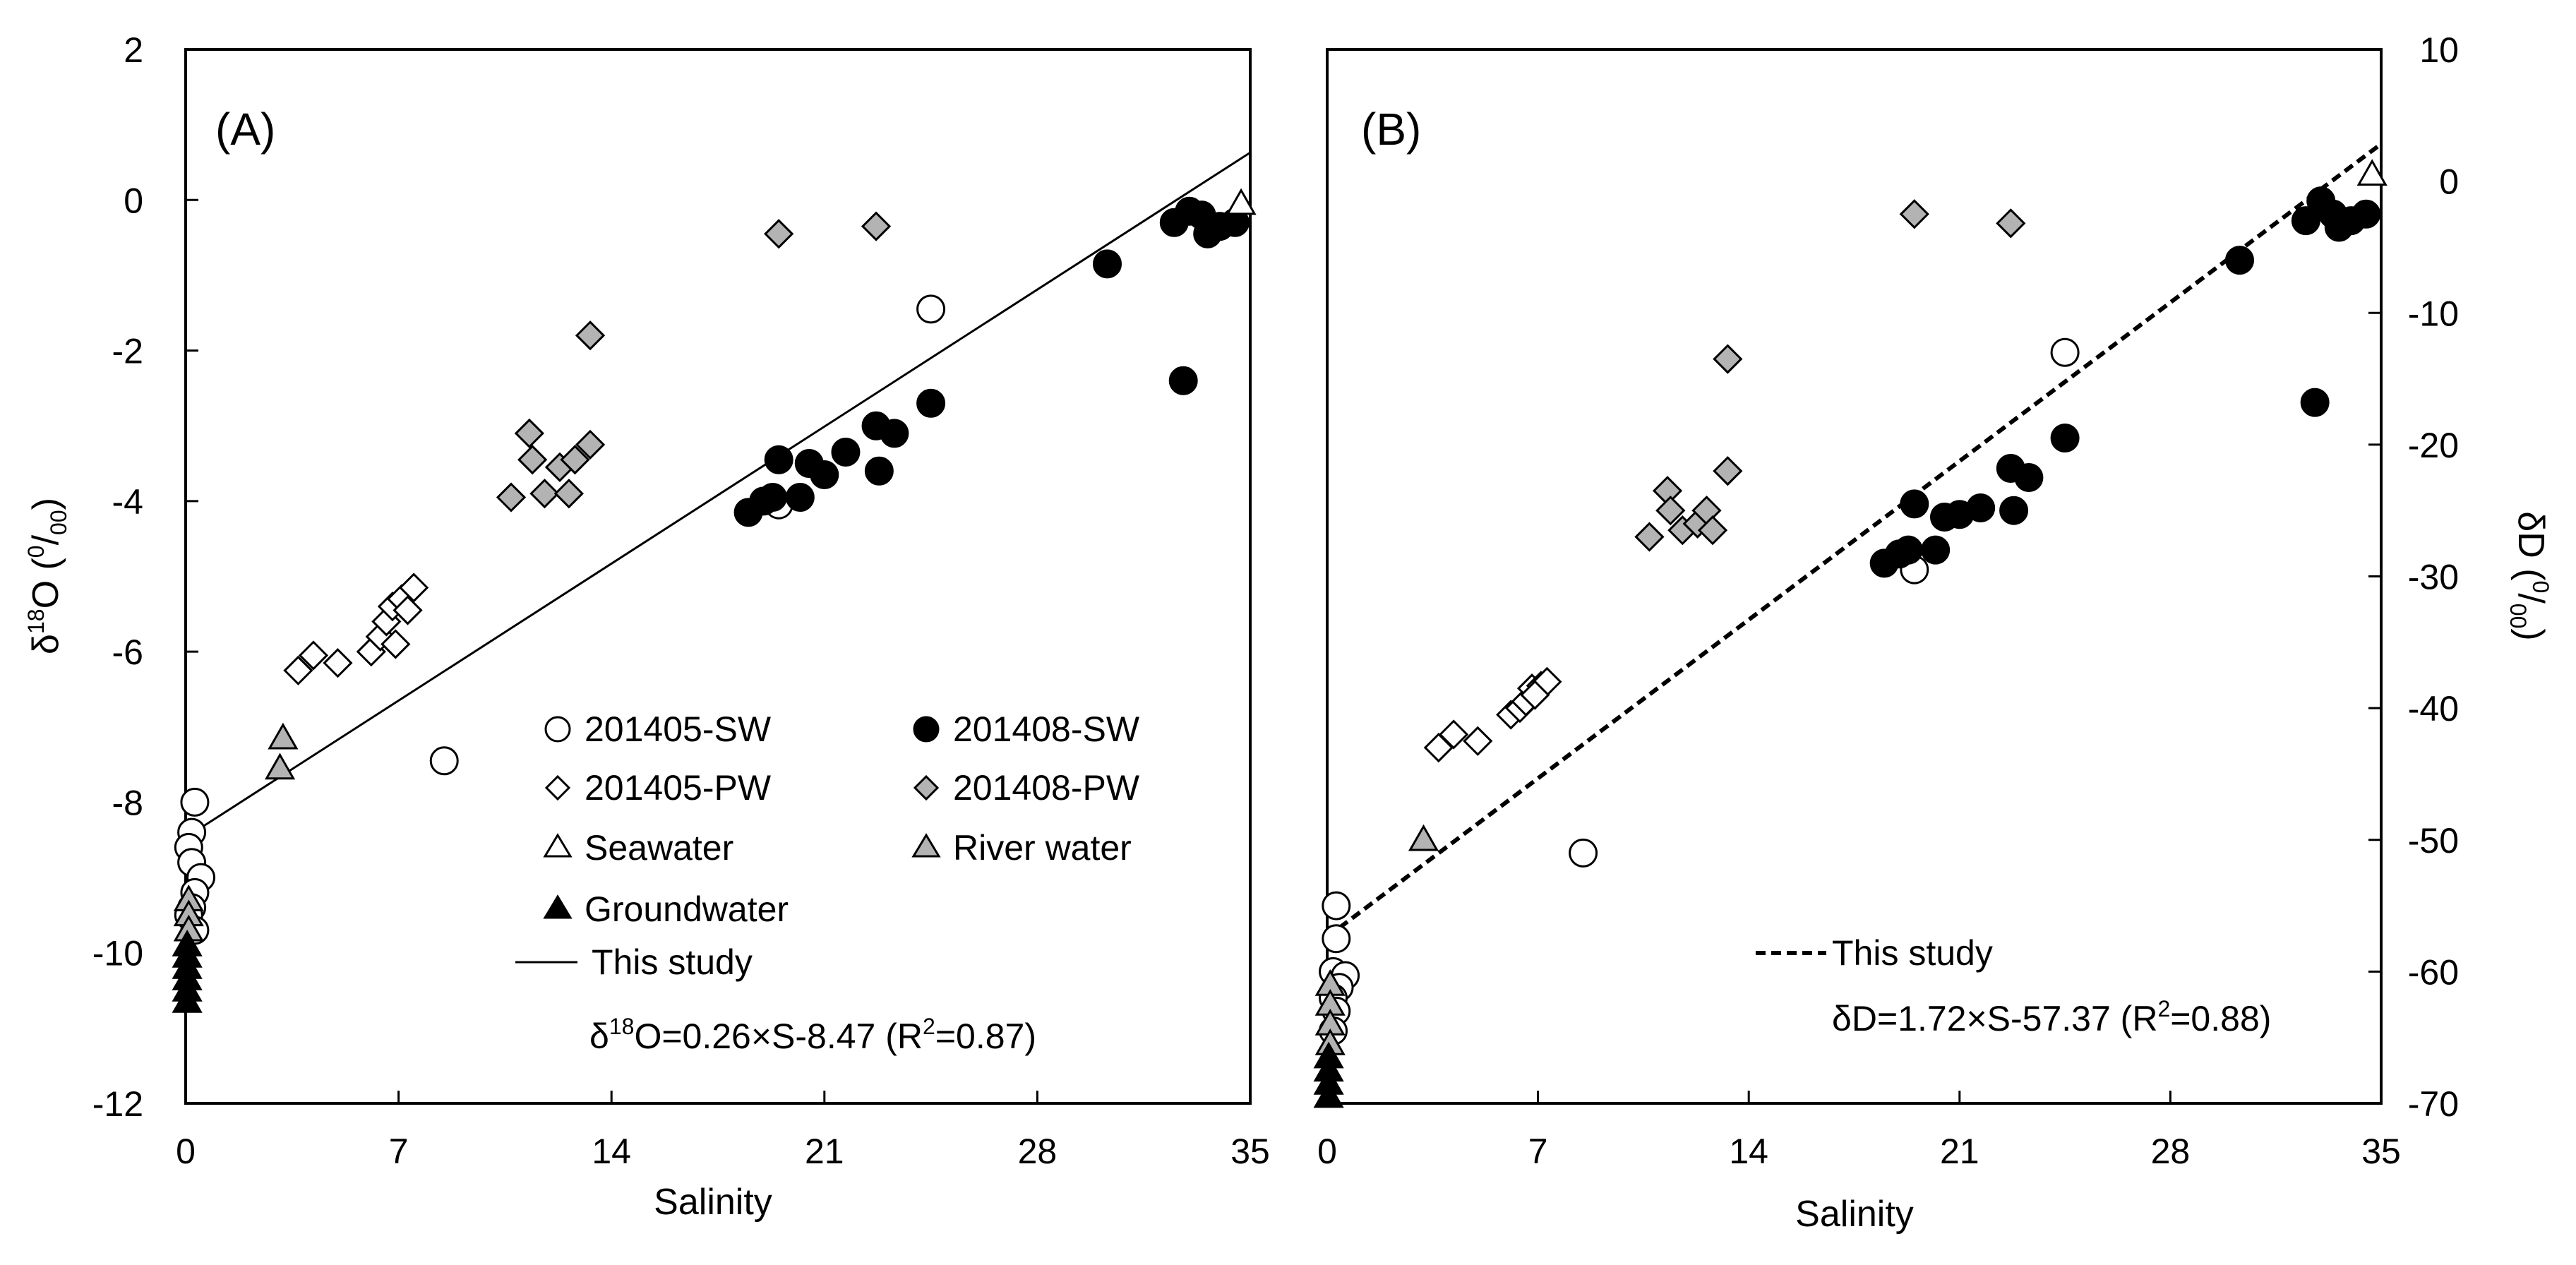  I want to click on y-tick-label: 0, so click(133, 201).